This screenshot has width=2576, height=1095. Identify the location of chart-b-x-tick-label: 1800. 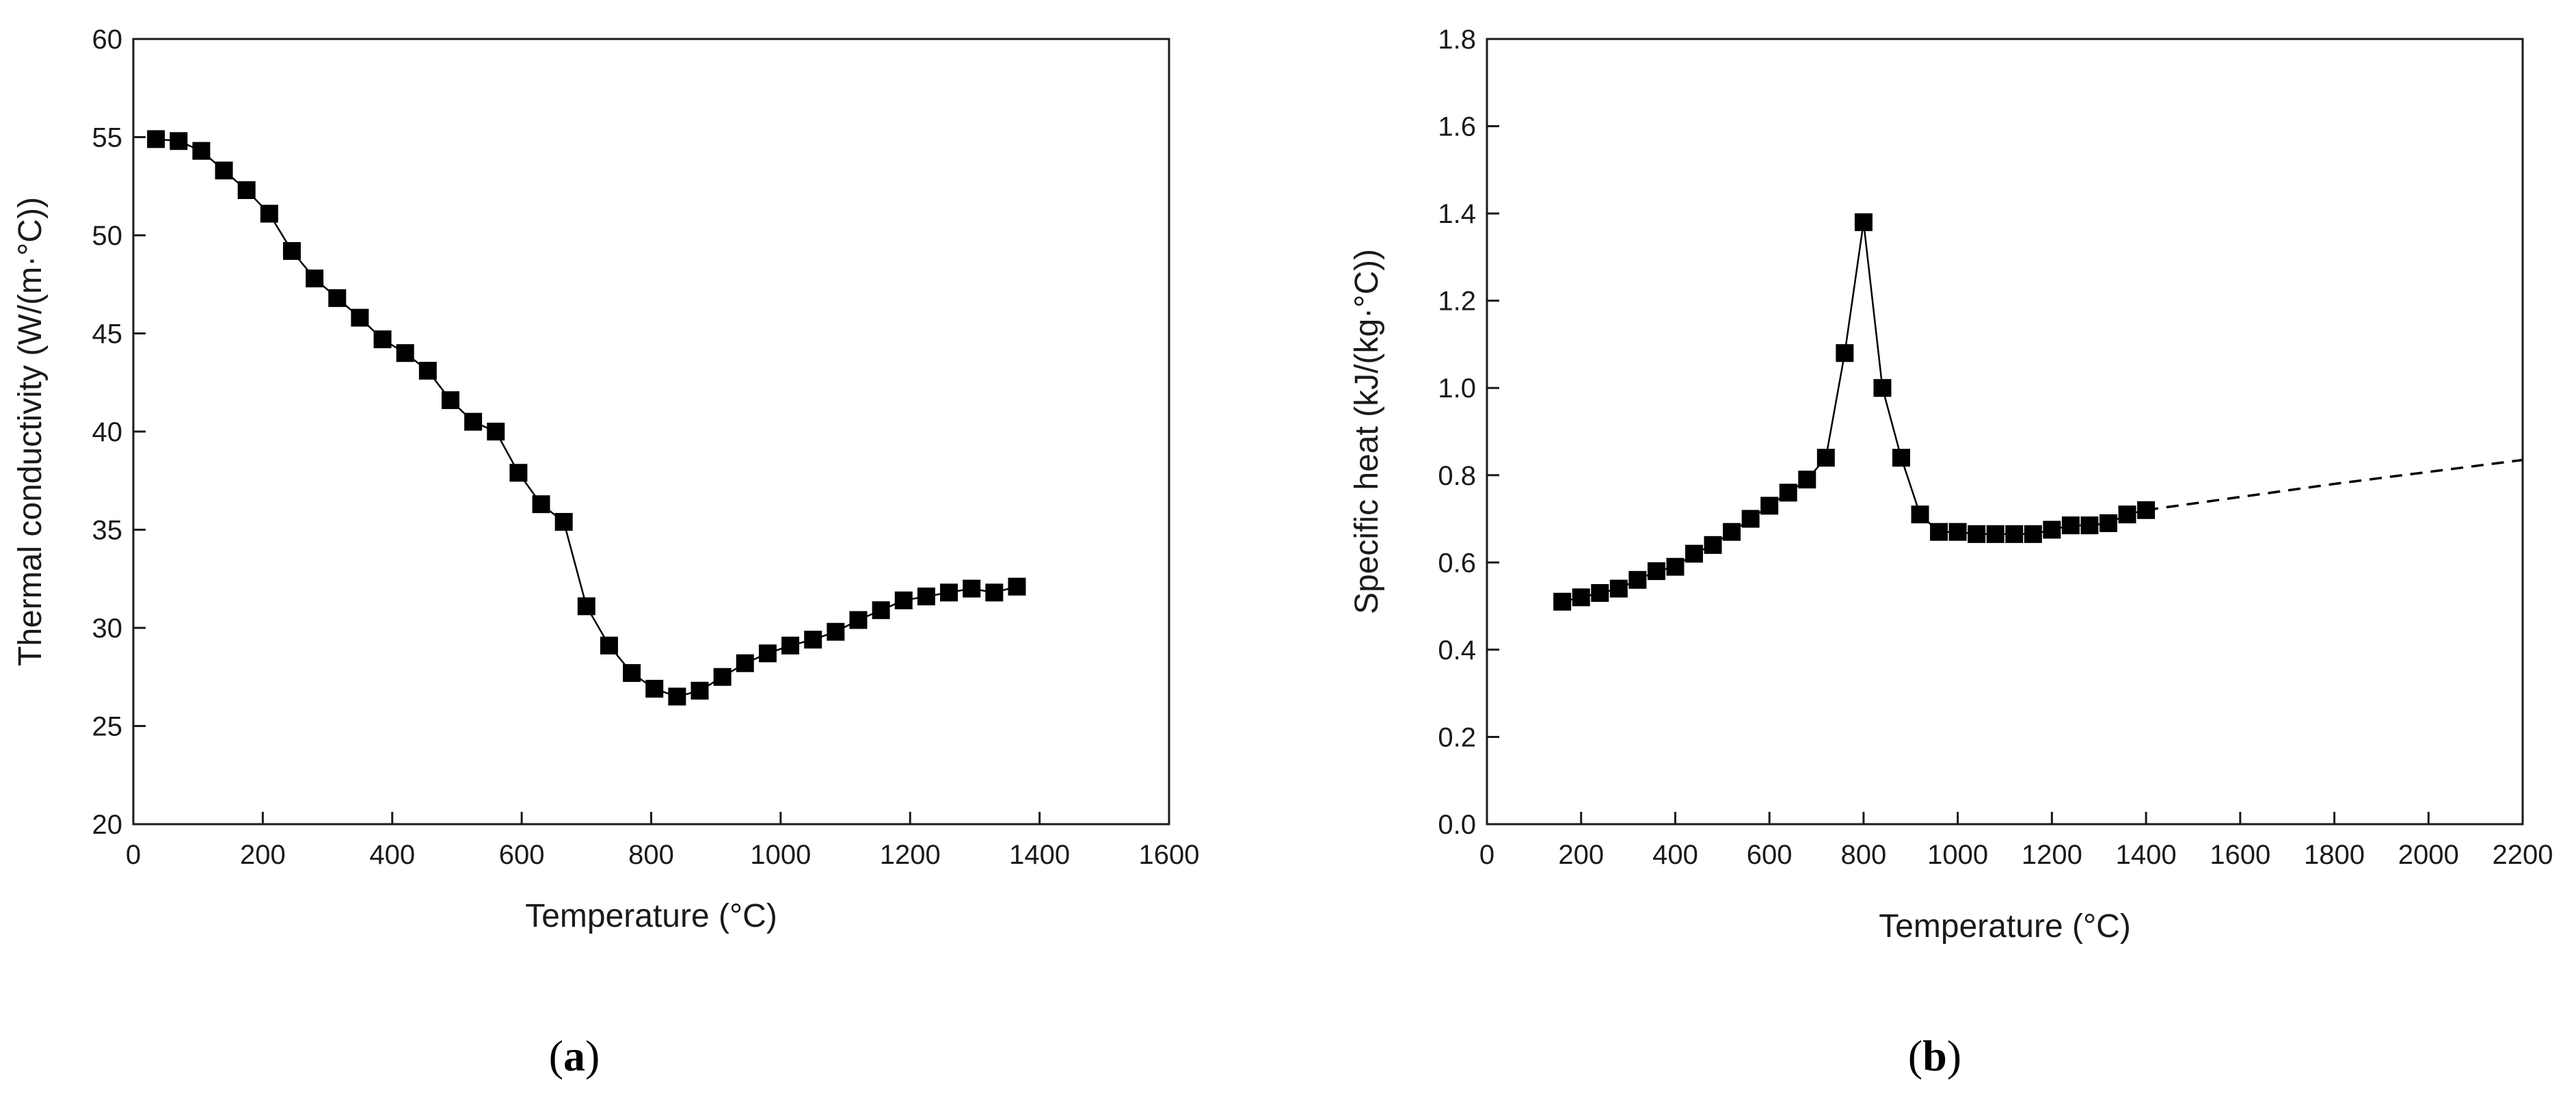
(2334, 855).